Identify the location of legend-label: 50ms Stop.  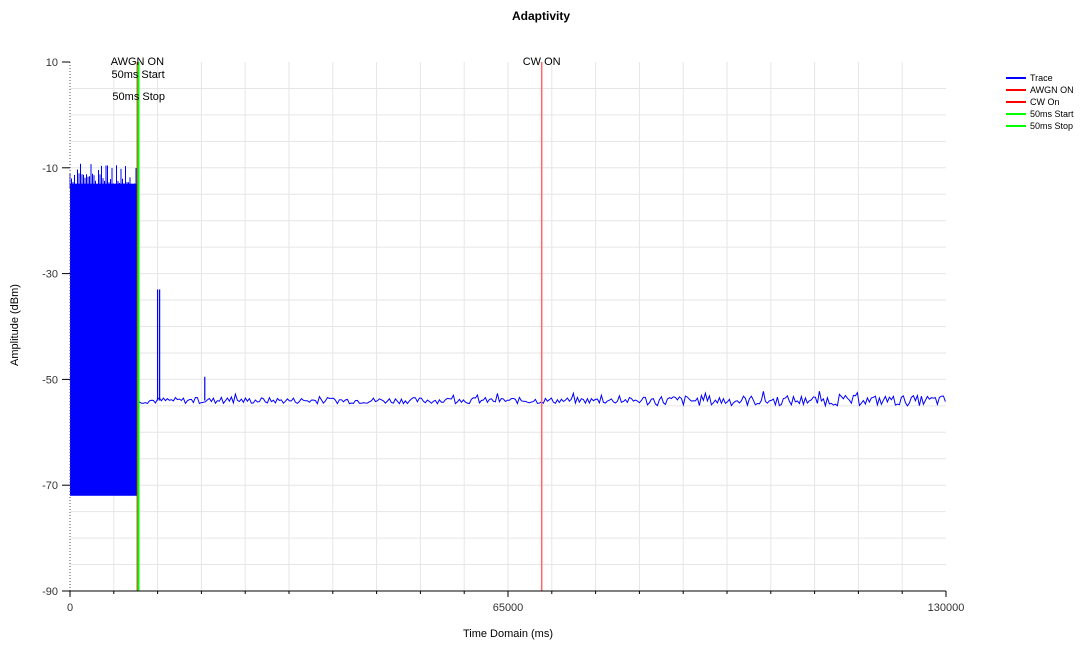
(1051, 126).